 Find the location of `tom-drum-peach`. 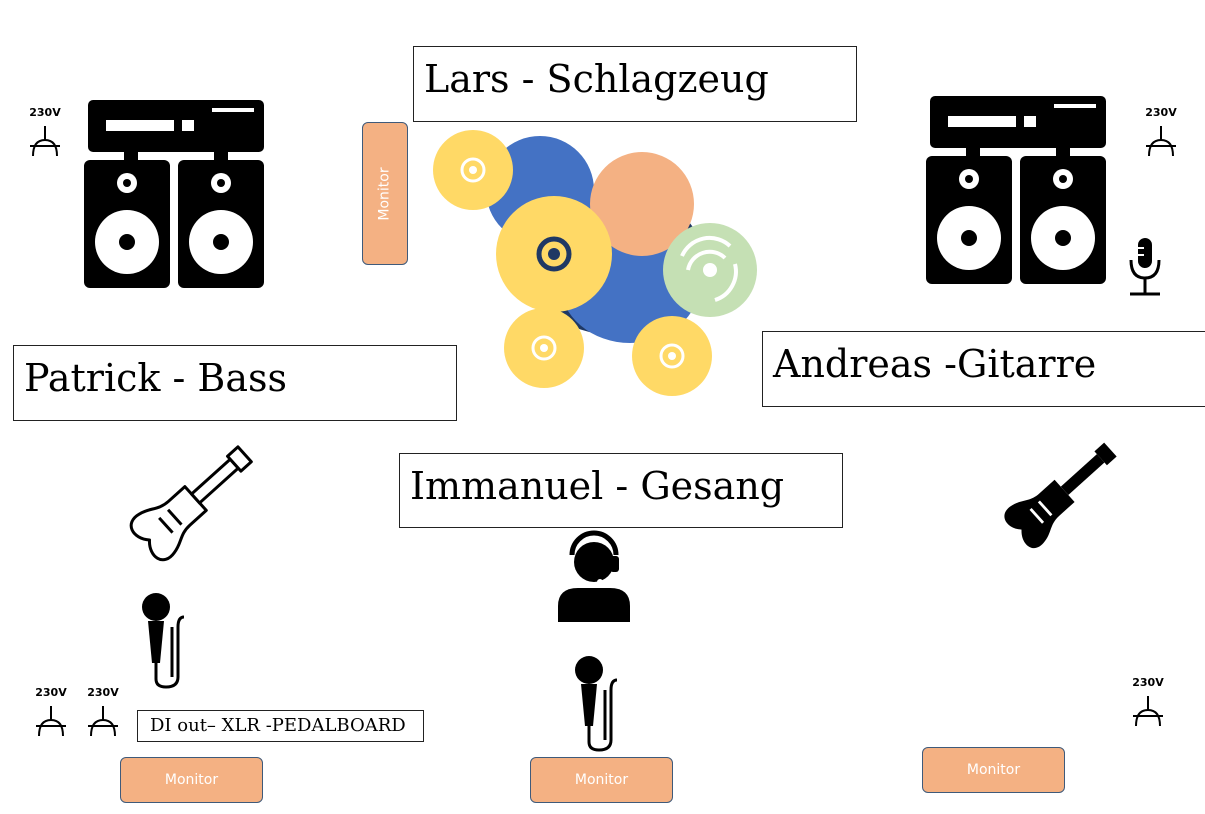

tom-drum-peach is located at coordinates (642, 204).